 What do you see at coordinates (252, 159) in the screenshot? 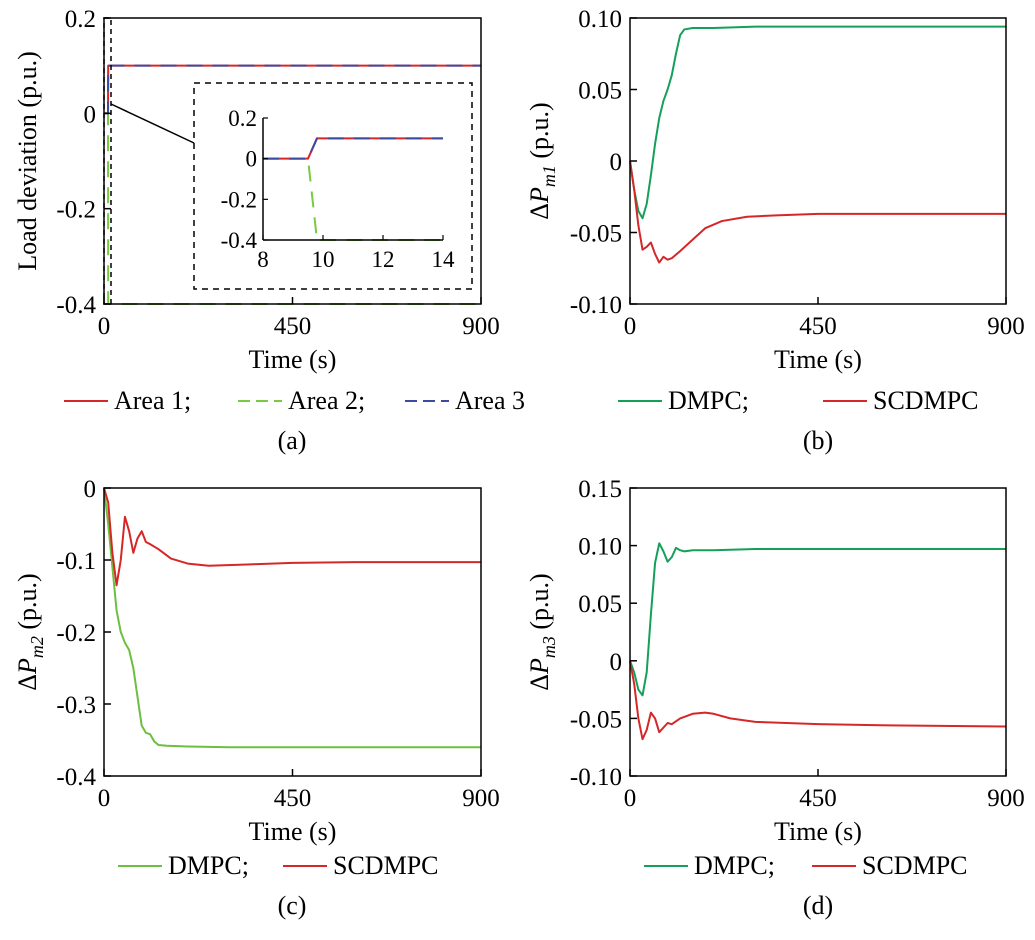
I see `inset-y-tick-label: 0` at bounding box center [252, 159].